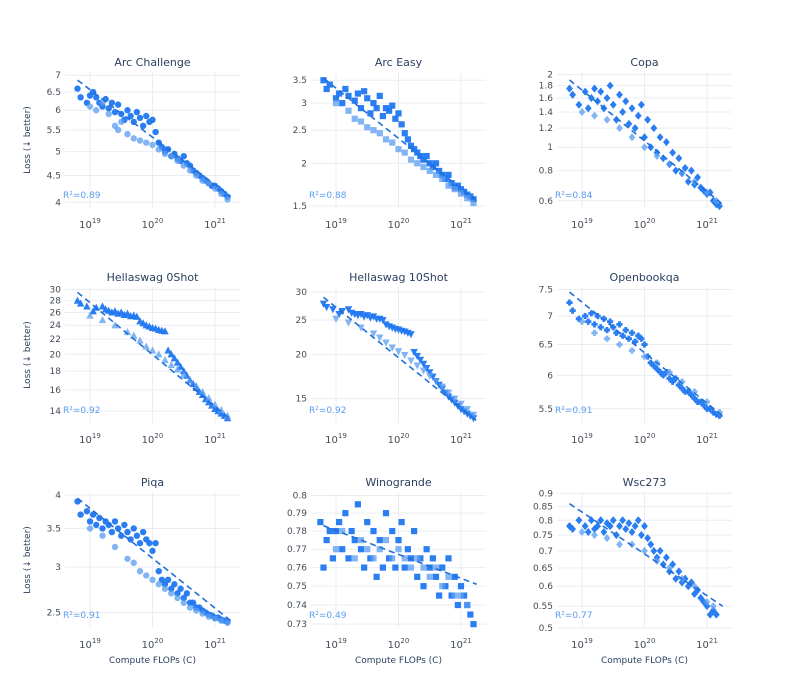 The height and width of the screenshot is (689, 797). What do you see at coordinates (328, 196) in the screenshot?
I see `r2-annotation: R²=0.88` at bounding box center [328, 196].